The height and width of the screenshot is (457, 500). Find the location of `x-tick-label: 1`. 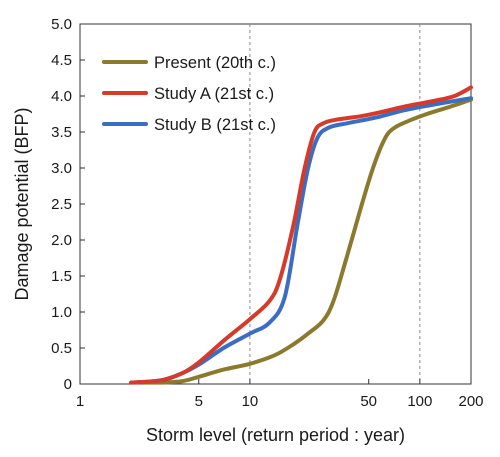

x-tick-label: 1 is located at coordinates (80, 401).